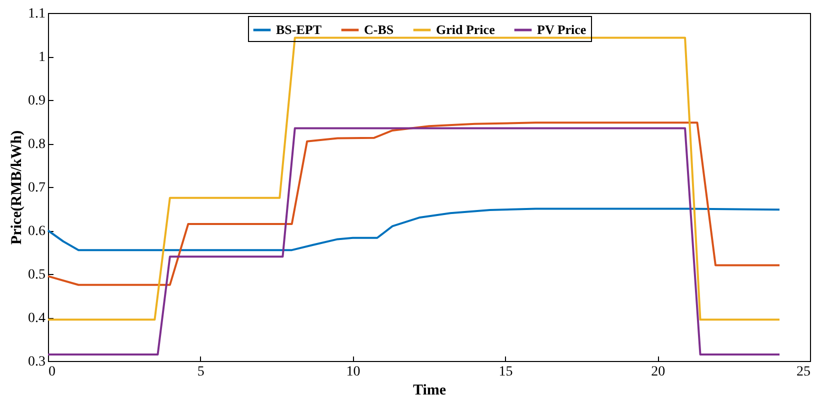  Describe the element at coordinates (658, 372) in the screenshot. I see `x-tick-label: 20` at that location.